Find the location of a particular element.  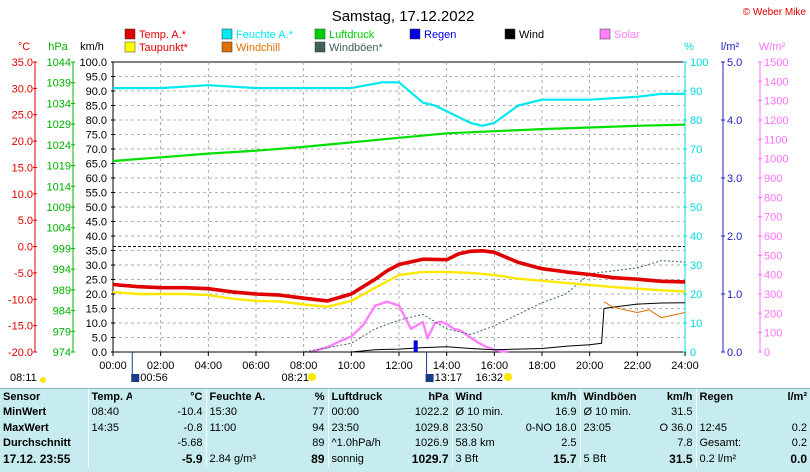

temp-tick-label: -5.0 is located at coordinates (23, 274).